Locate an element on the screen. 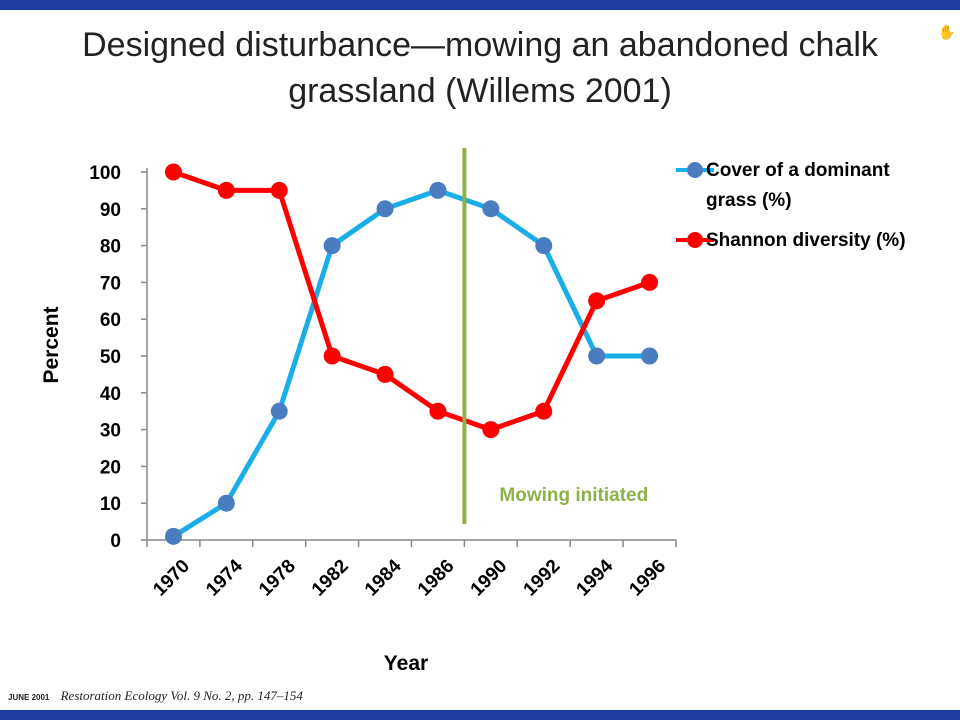 The image size is (960, 720). y-tick-label: 80 is located at coordinates (110, 247).